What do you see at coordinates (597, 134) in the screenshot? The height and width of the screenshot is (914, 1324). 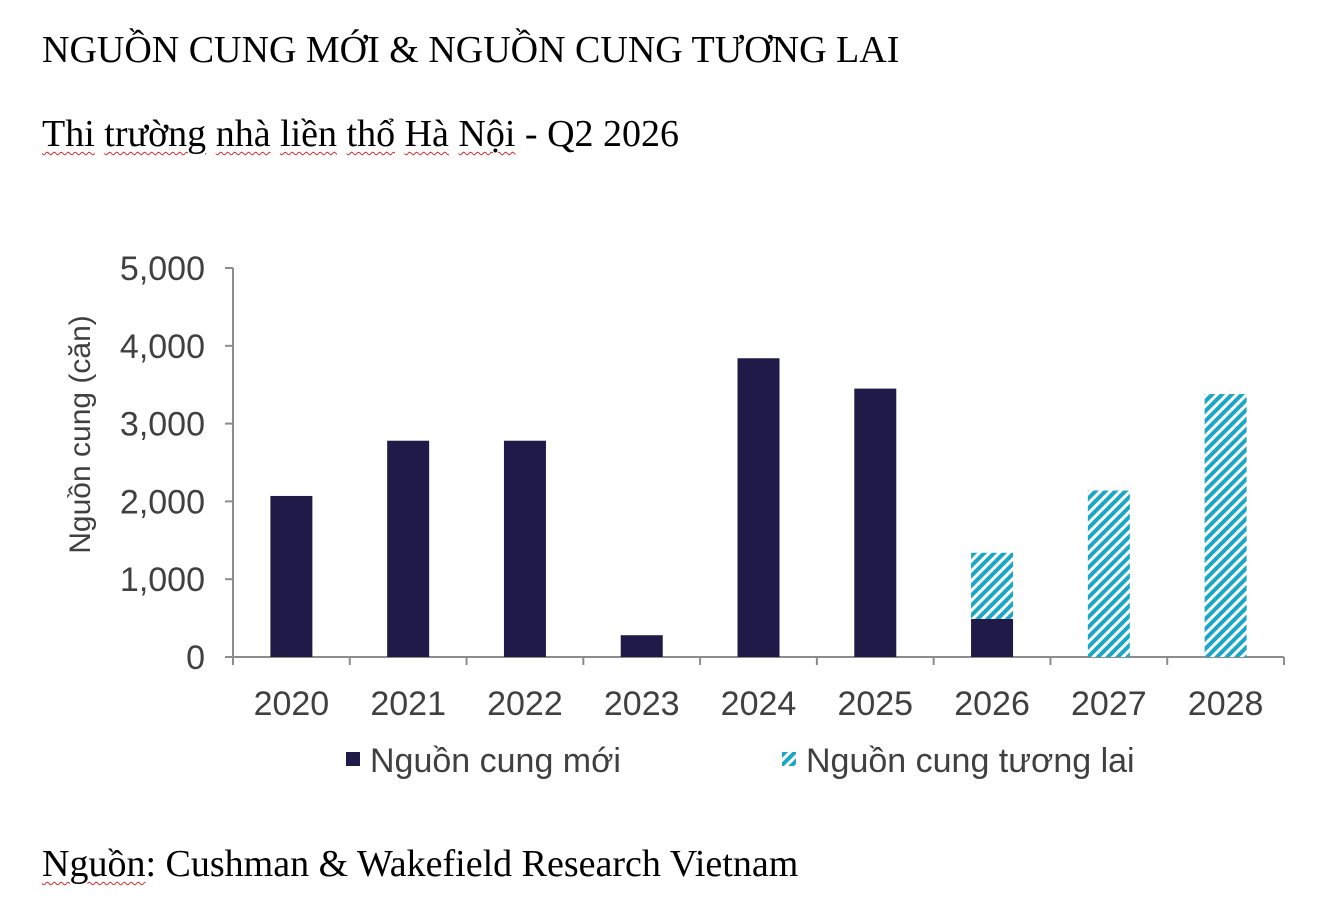 I see `subtitle-suffix: - Q2 2026` at bounding box center [597, 134].